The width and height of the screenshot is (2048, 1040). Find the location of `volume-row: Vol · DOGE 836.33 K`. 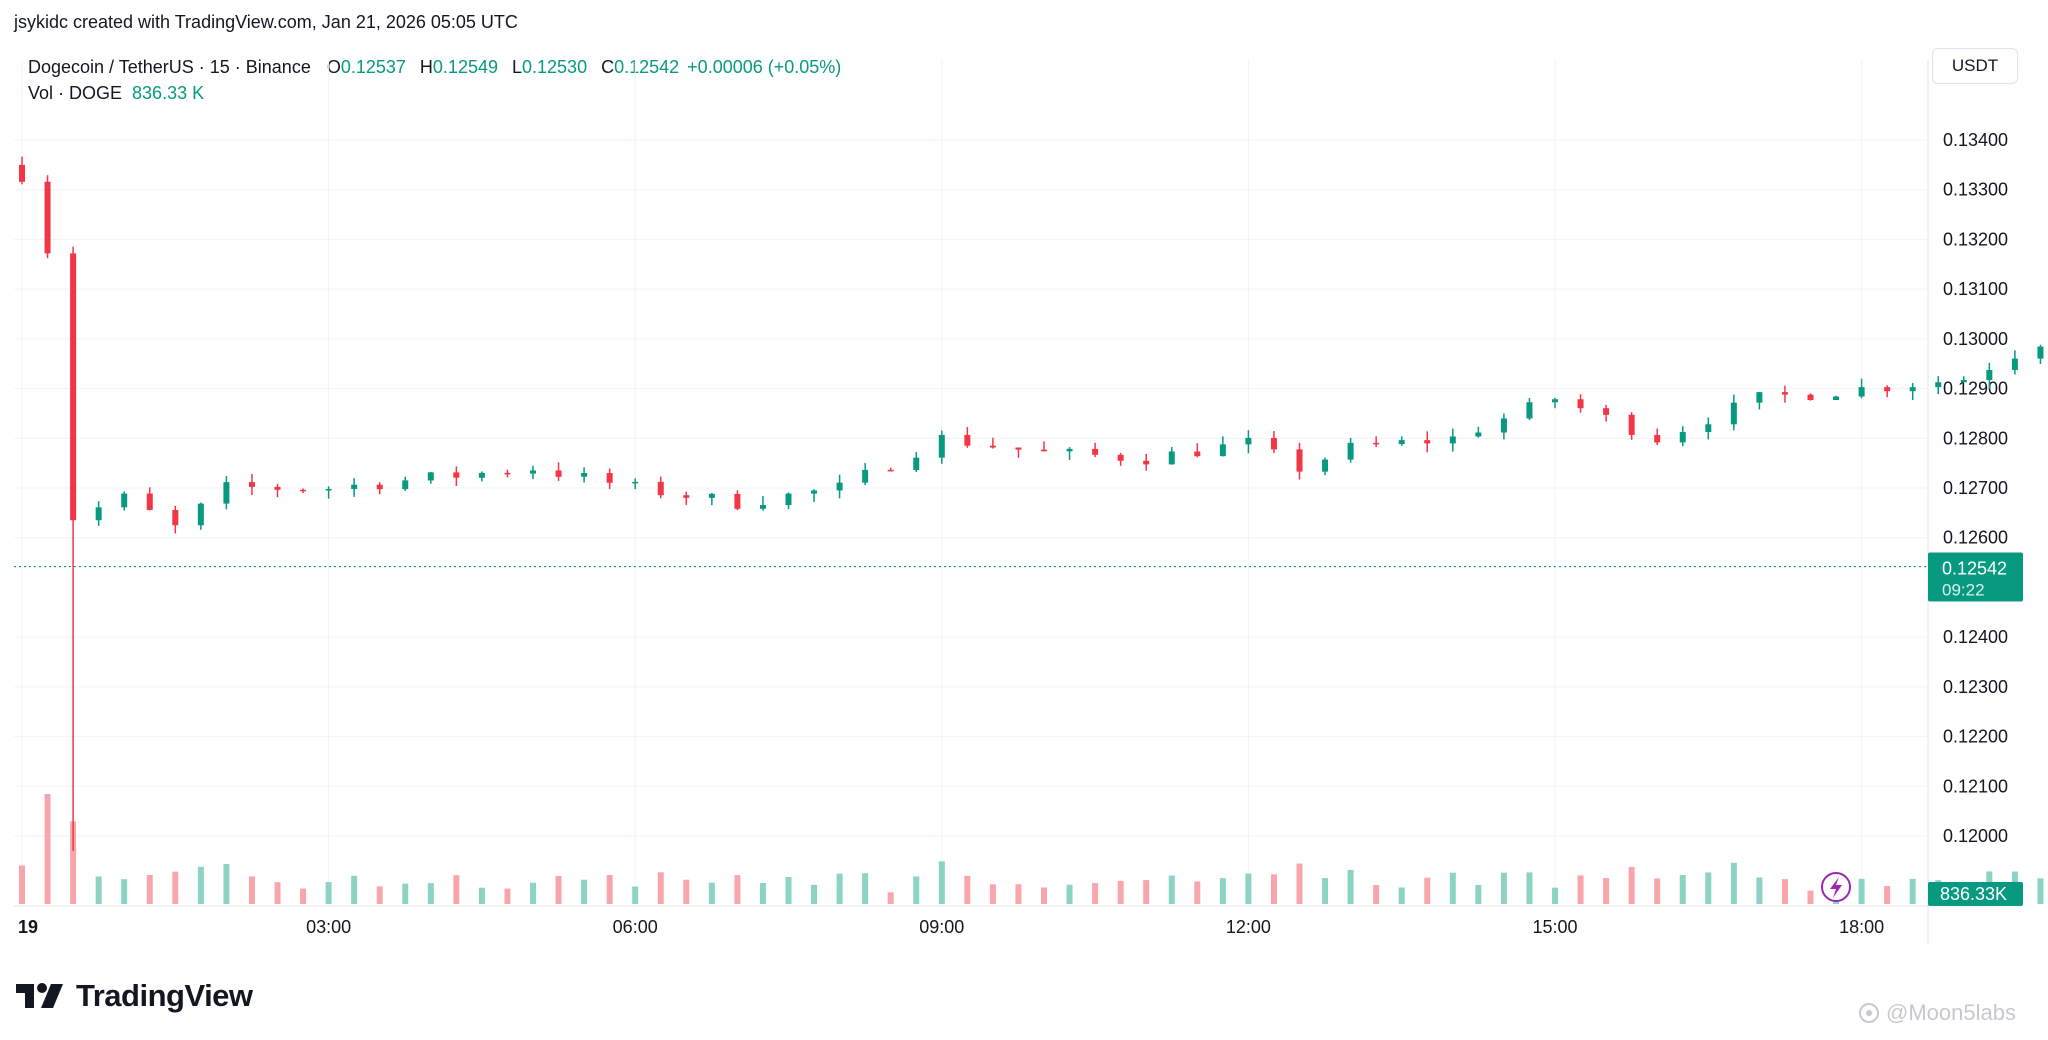

volume-row: Vol · DOGE 836.33 K is located at coordinates (438, 93).